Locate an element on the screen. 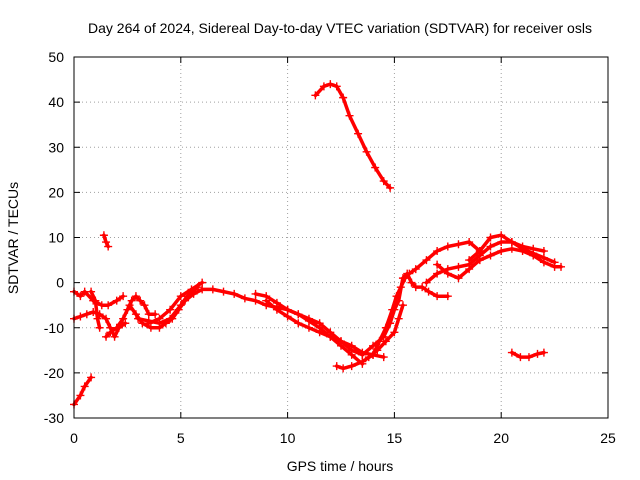  y-tick-label: 0 is located at coordinates (60, 283).